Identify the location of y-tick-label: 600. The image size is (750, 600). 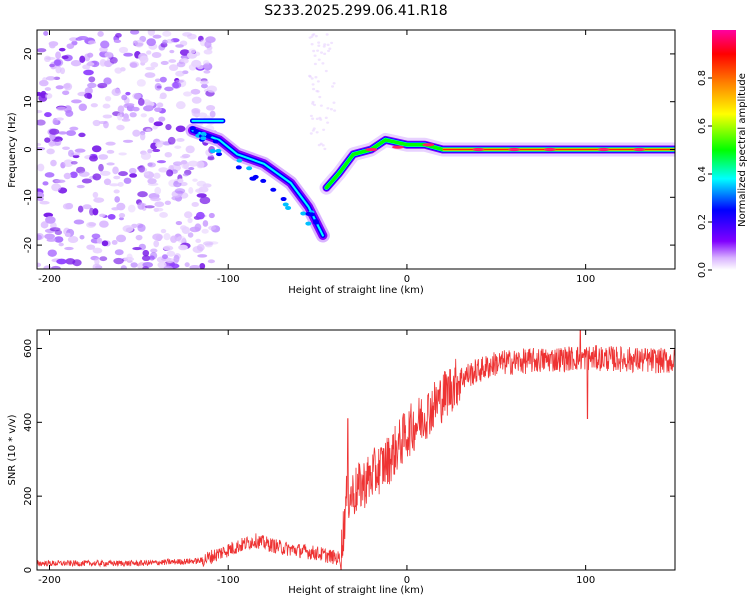
(28, 348).